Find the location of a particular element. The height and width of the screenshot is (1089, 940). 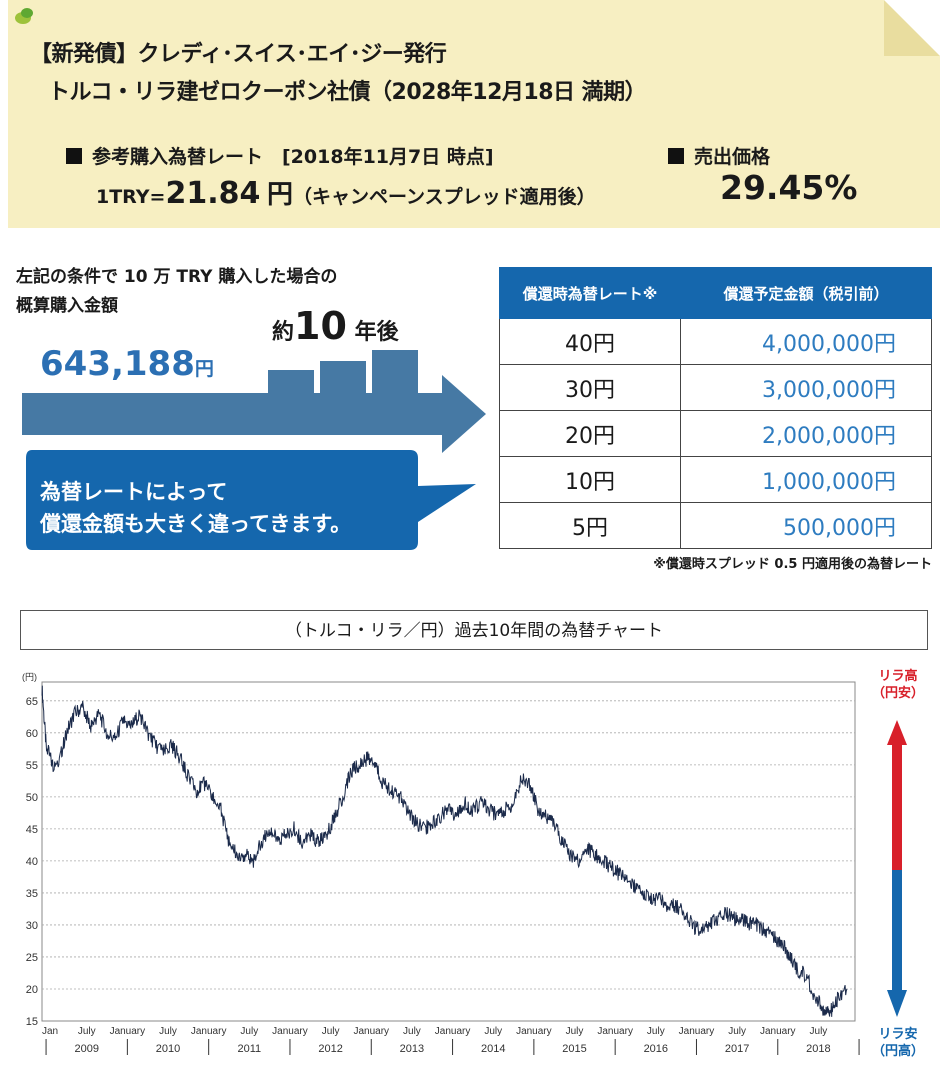

purchase-amount: 643,188円 is located at coordinates (127, 364).